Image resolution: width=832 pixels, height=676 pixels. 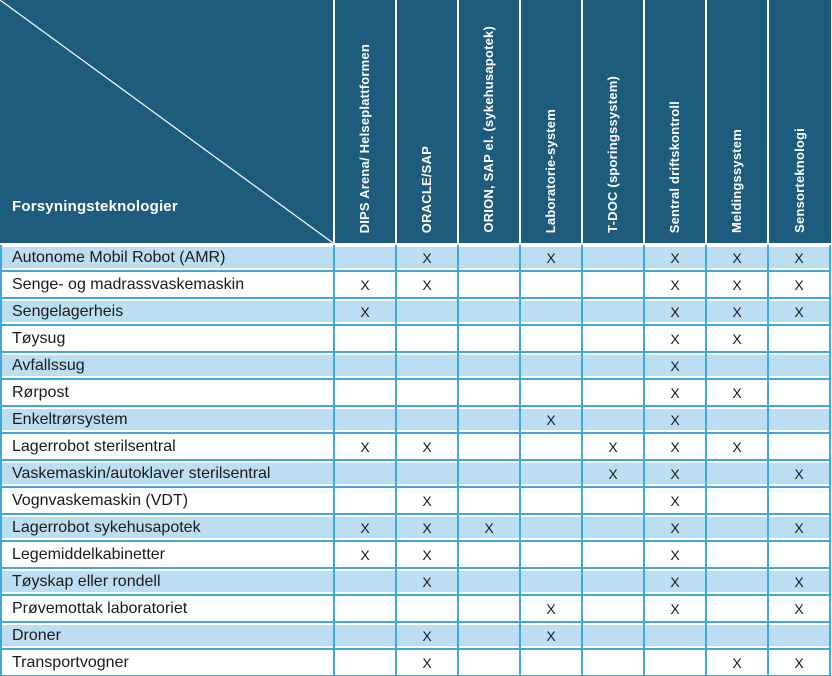 What do you see at coordinates (167, 285) in the screenshot?
I see `row-label: Senge- og madrassvaskemaskin` at bounding box center [167, 285].